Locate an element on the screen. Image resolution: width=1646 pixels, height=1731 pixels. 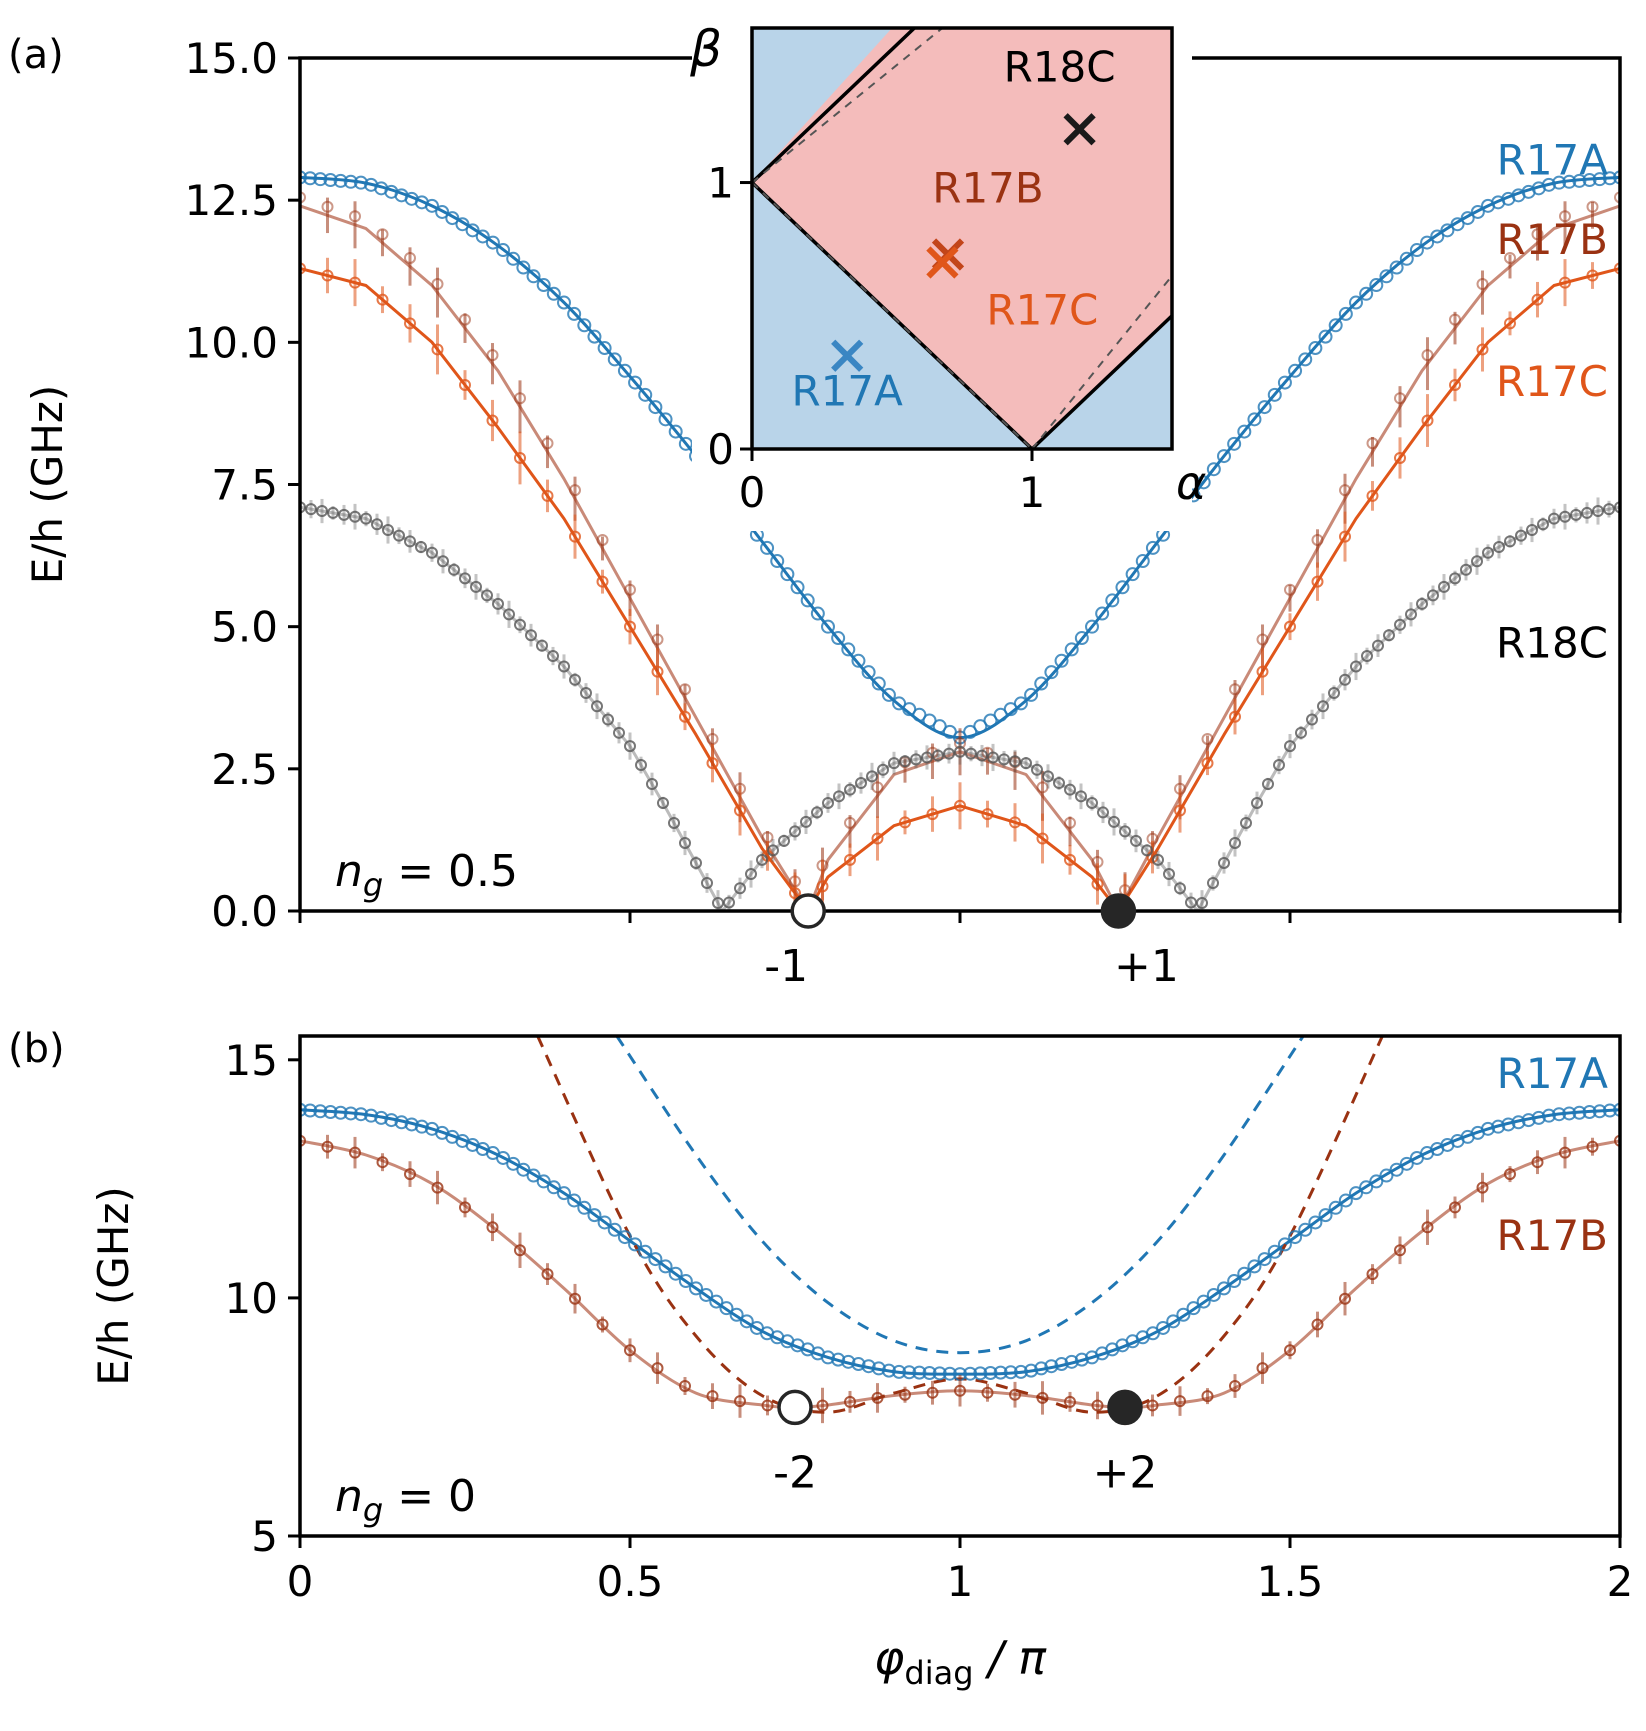
y-tick-label: 2.5 is located at coordinates (244, 769).